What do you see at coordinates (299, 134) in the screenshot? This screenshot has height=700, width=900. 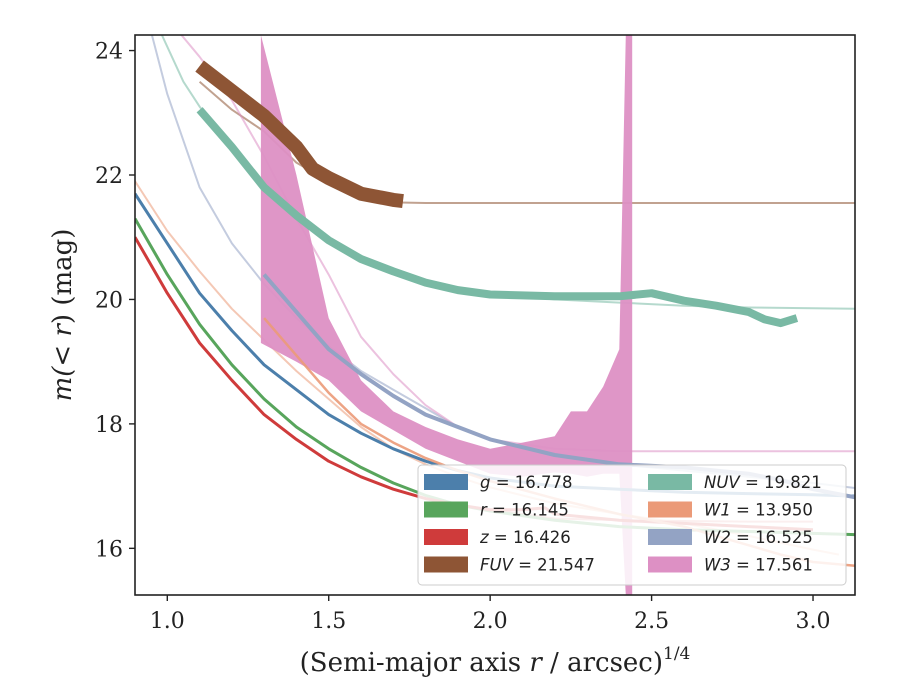 I see `profile-fuv` at bounding box center [299, 134].